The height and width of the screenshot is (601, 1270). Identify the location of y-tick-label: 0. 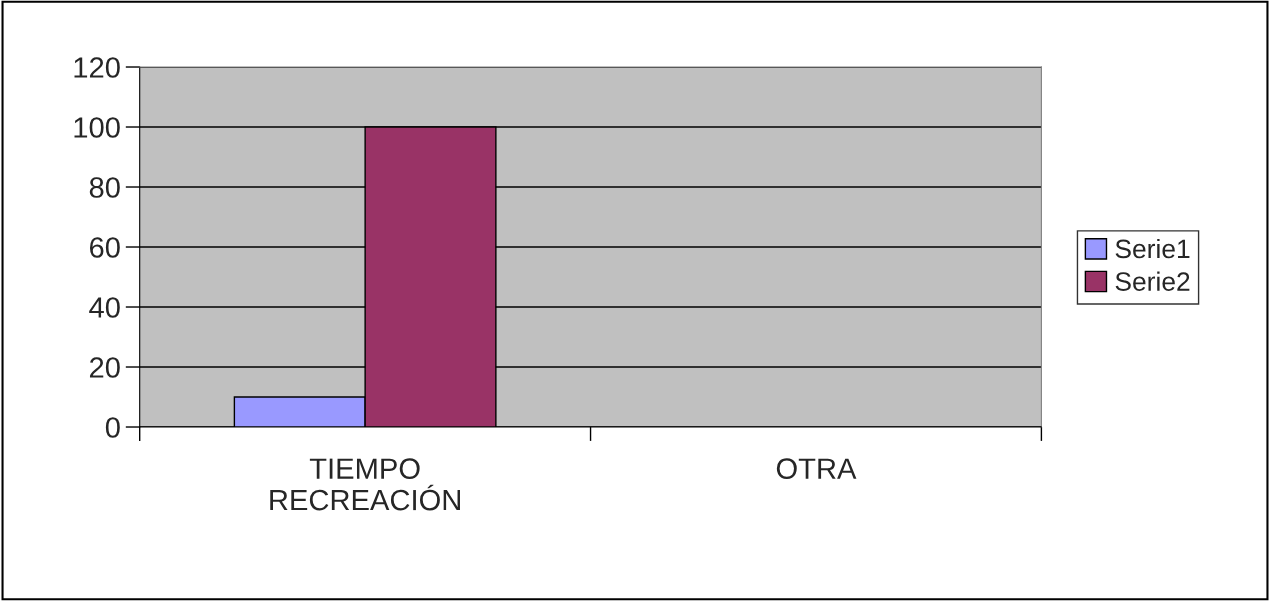
(112, 427).